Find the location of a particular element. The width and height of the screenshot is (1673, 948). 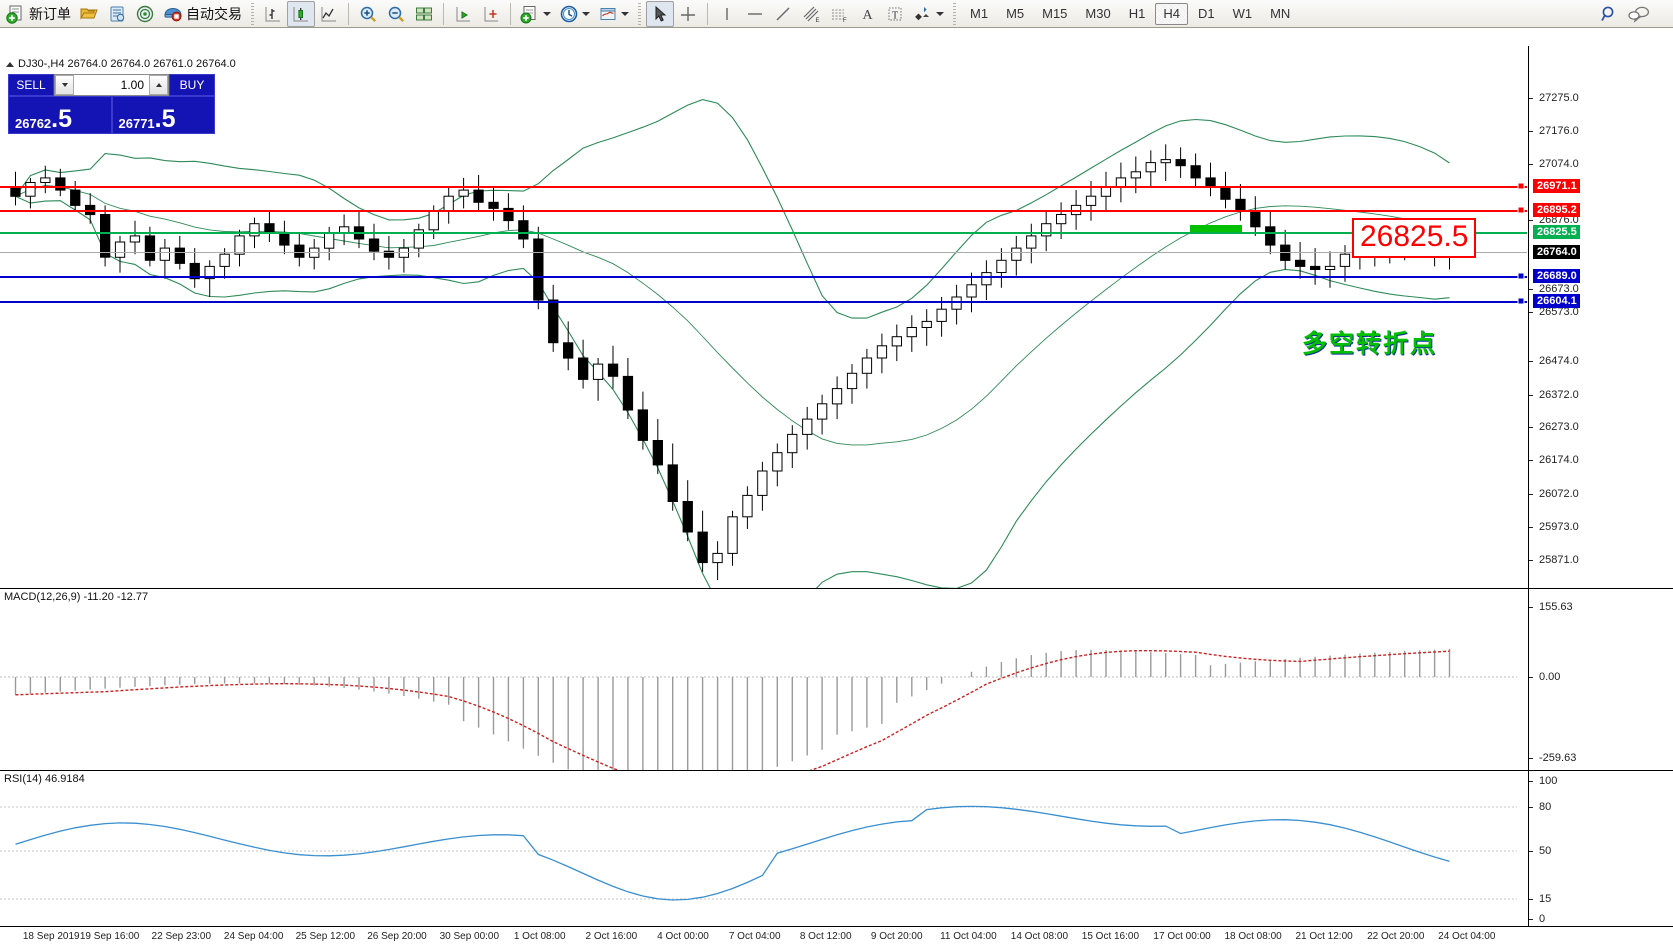

equidistant-channel-button: E is located at coordinates (811, 14).